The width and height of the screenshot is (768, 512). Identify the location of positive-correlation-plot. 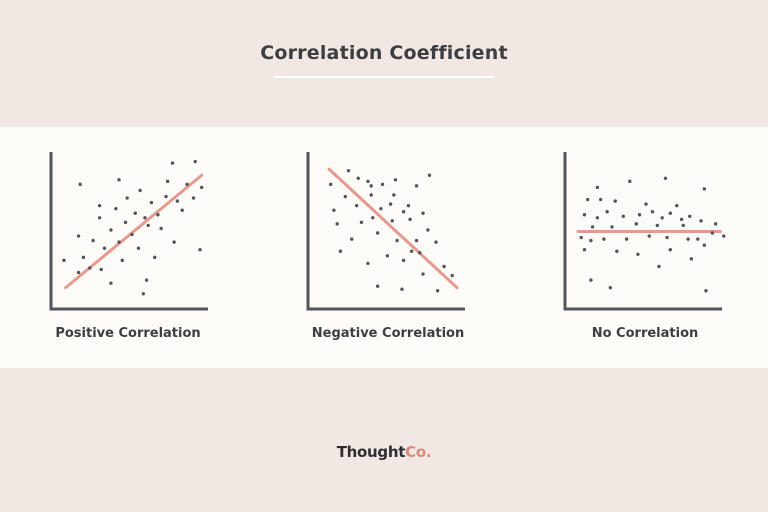
(133, 235).